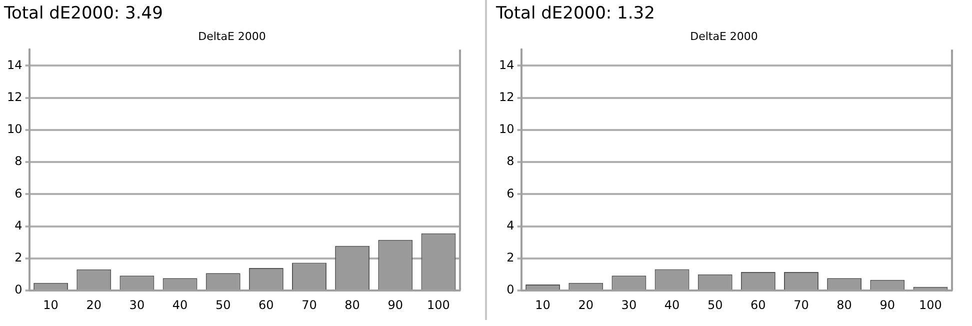  I want to click on chart-title: Total dE2000: 3.49, so click(83, 14).